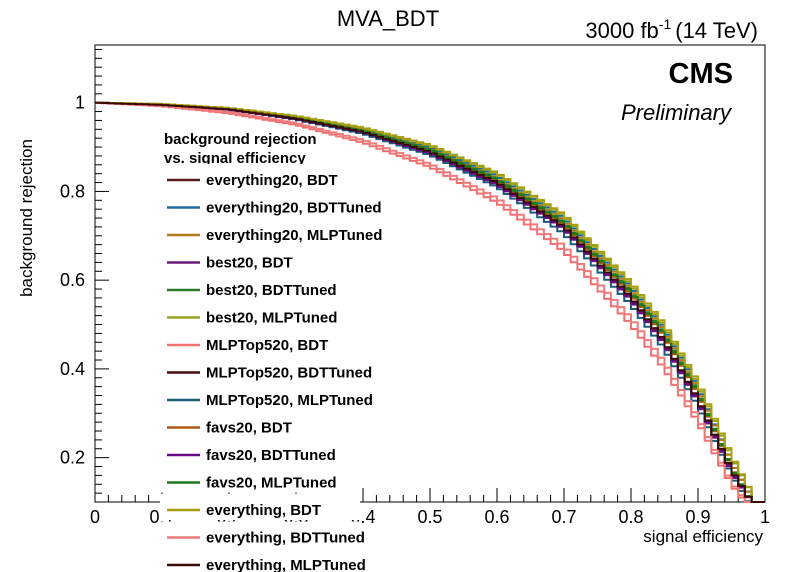 This screenshot has width=796, height=572. I want to click on x-tick-label: 0, so click(95, 517).